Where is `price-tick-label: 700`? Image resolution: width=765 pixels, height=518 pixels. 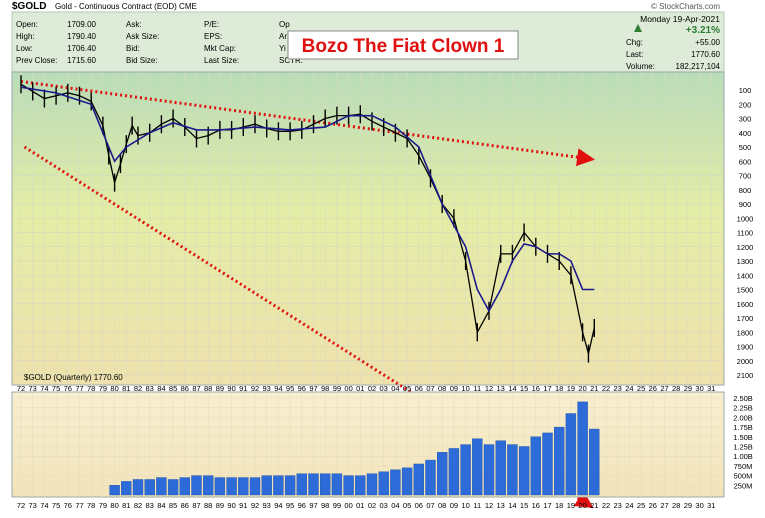 price-tick-label: 700 is located at coordinates (745, 176).